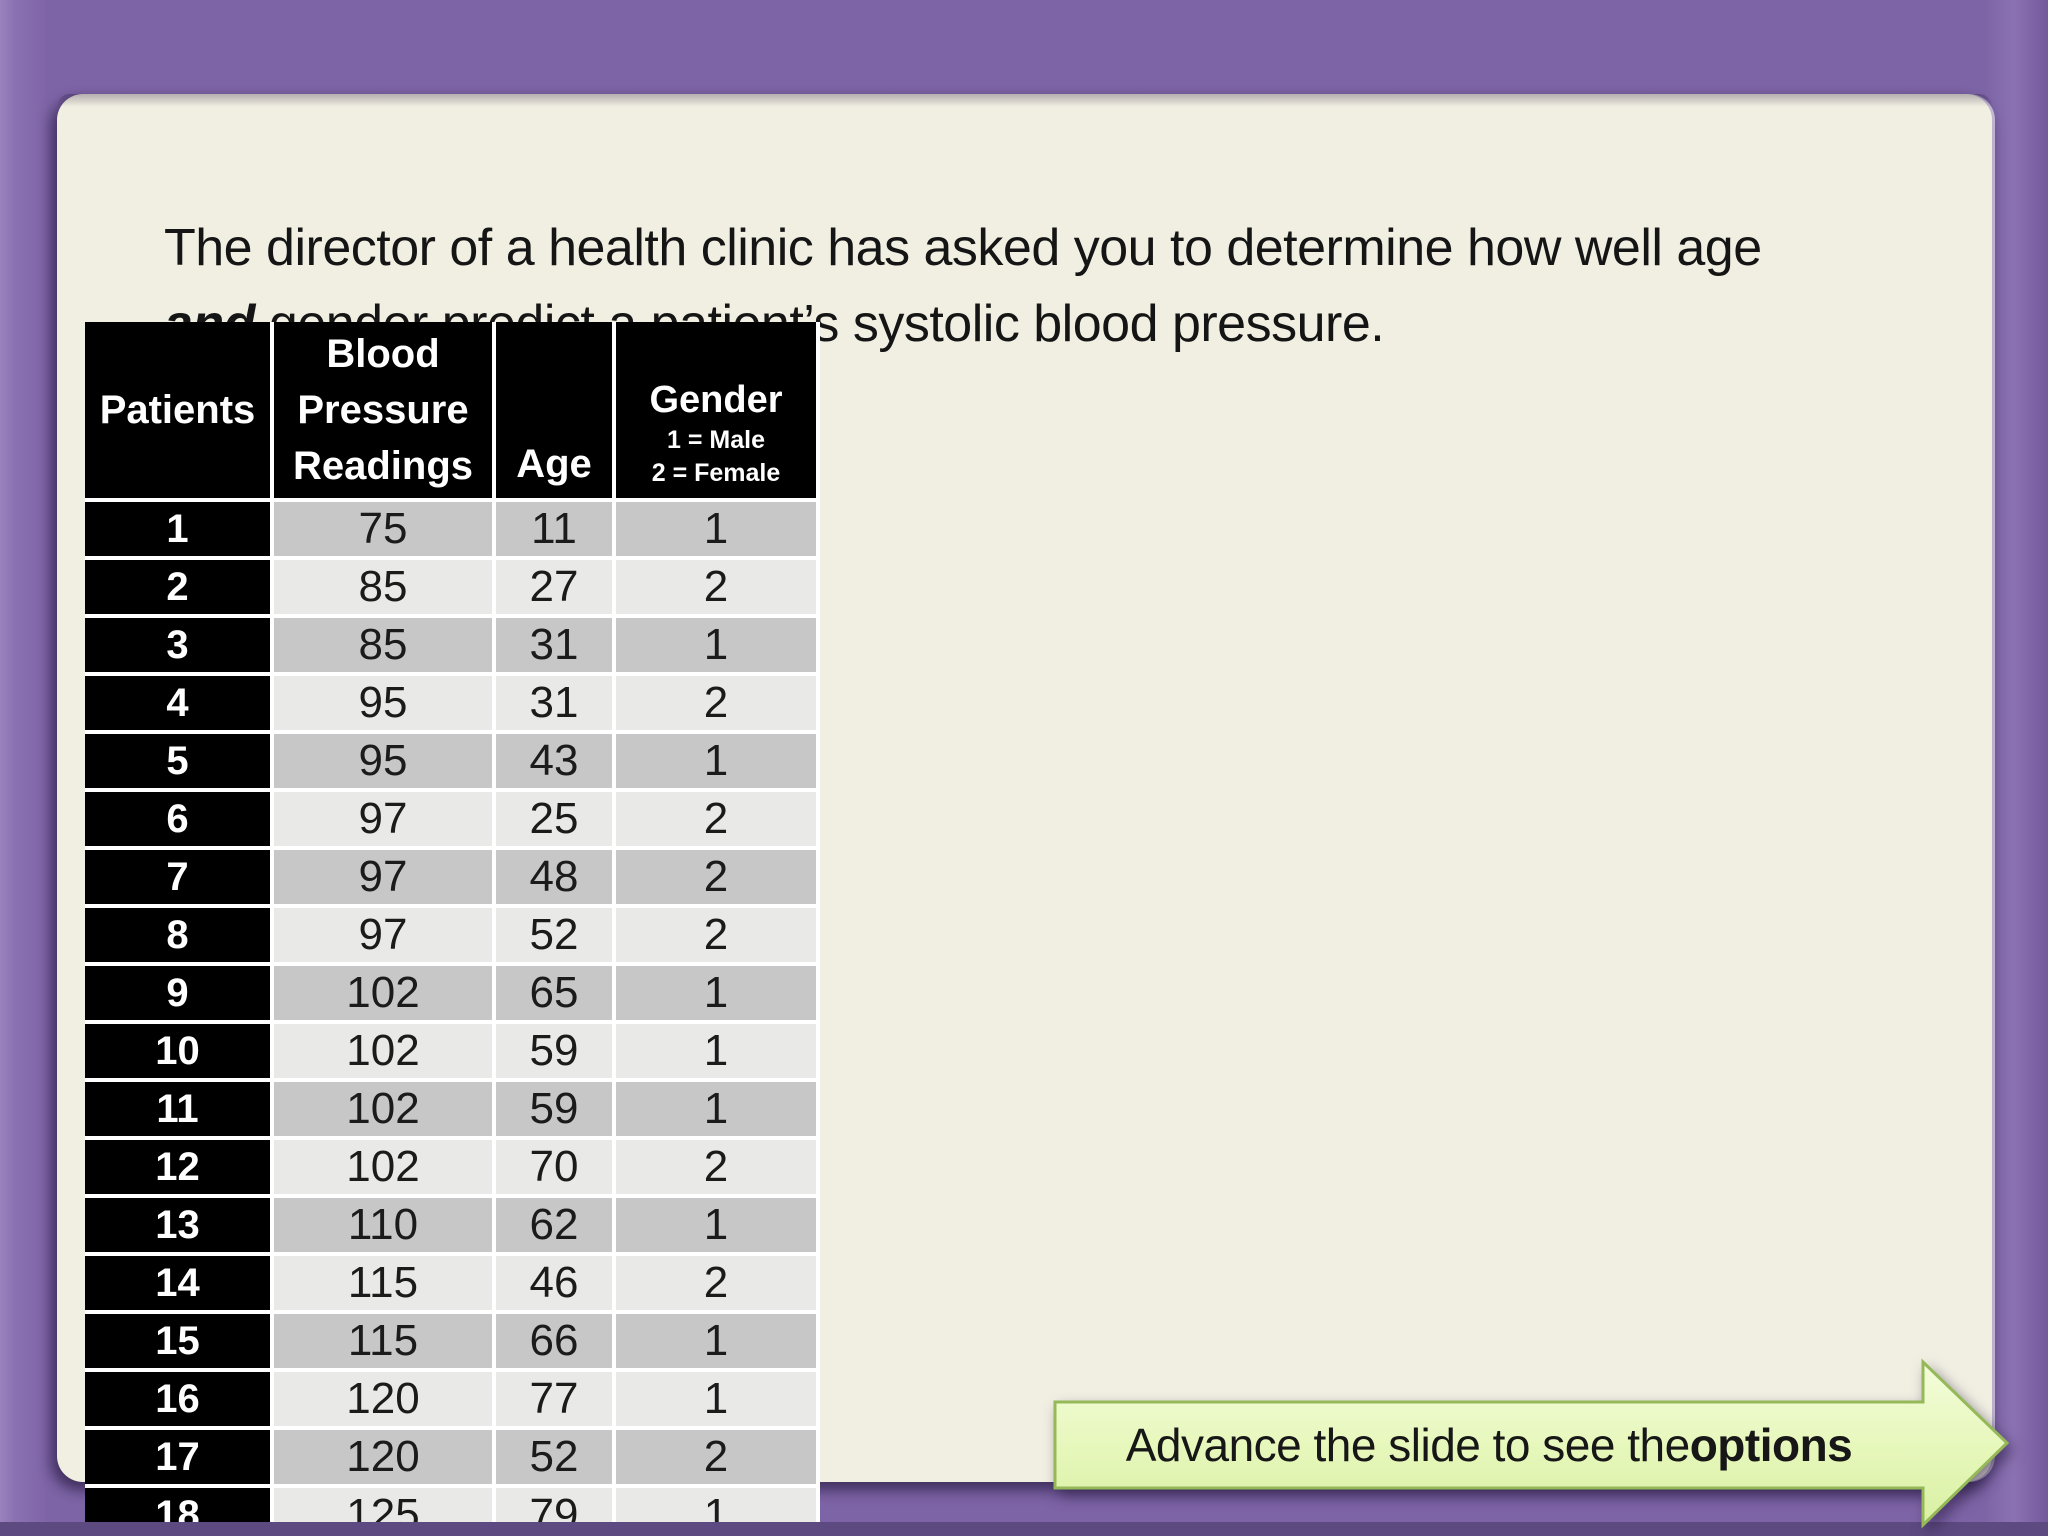  Describe the element at coordinates (385, 1227) in the screenshot. I see `blood-pressure-cell: 110` at that location.